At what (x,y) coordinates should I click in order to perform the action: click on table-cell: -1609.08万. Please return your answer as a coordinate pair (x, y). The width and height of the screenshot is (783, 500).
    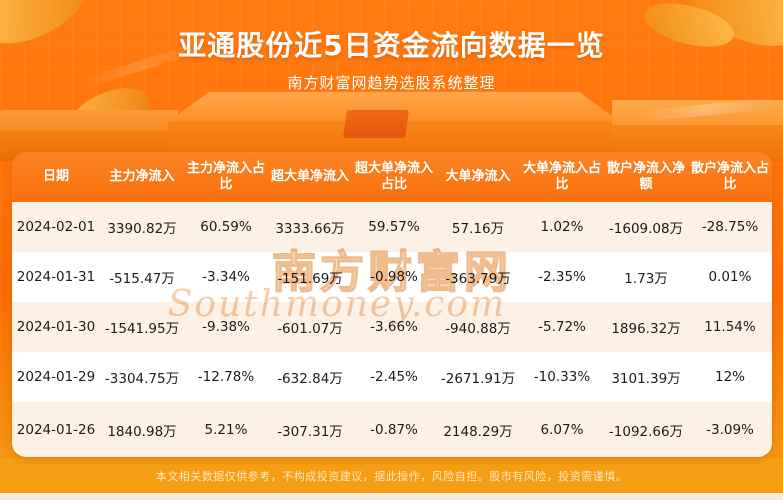
    Looking at the image, I should click on (646, 229).